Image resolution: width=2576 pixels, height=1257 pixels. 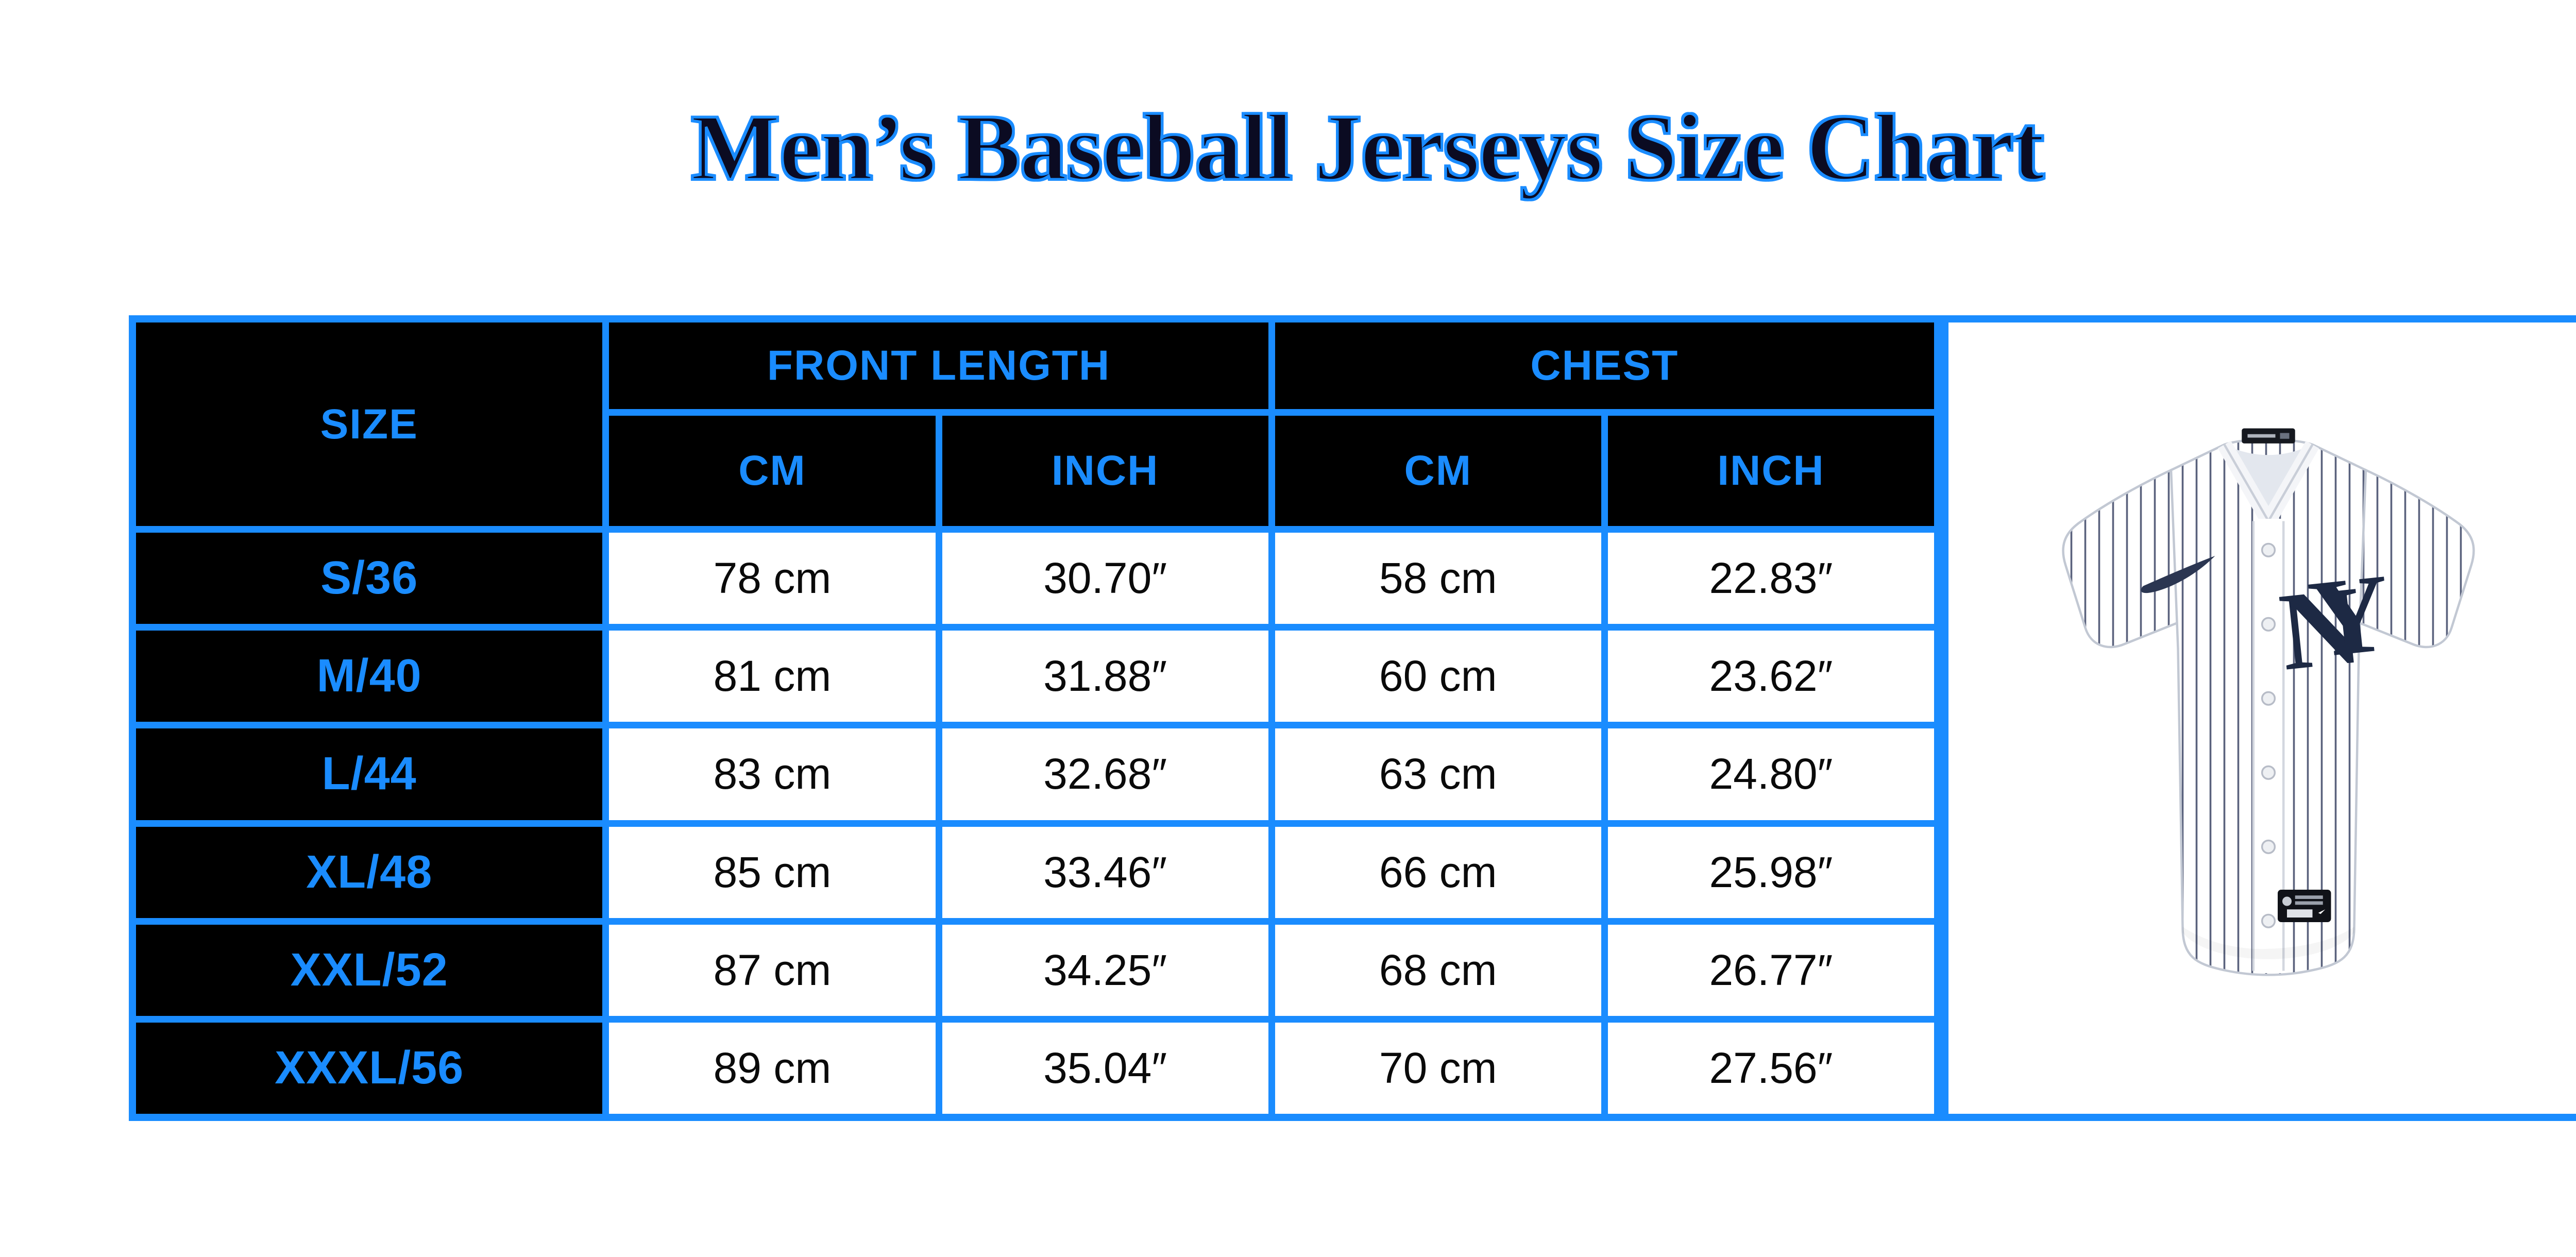 What do you see at coordinates (2285, 436) in the screenshot?
I see `collar-tag-logo` at bounding box center [2285, 436].